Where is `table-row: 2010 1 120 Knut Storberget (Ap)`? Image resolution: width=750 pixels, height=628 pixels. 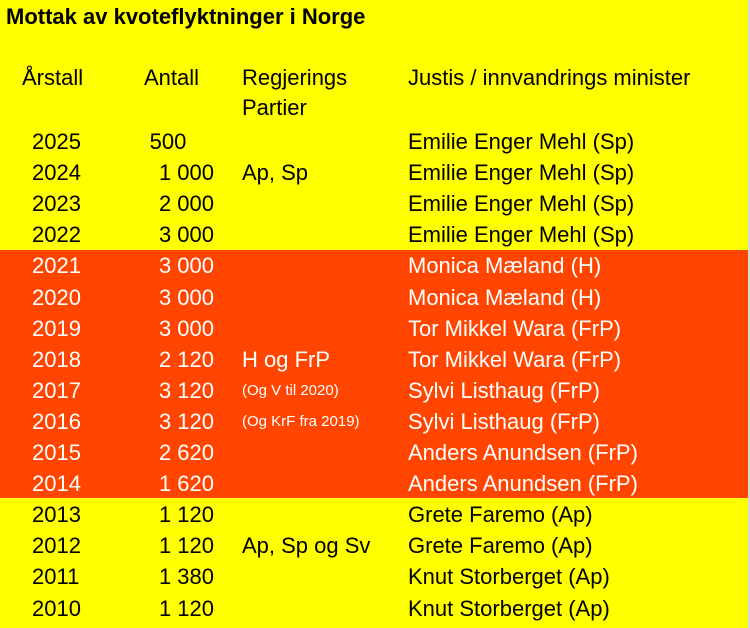
table-row: 2010 1 120 Knut Storberget (Ap) is located at coordinates (375, 608).